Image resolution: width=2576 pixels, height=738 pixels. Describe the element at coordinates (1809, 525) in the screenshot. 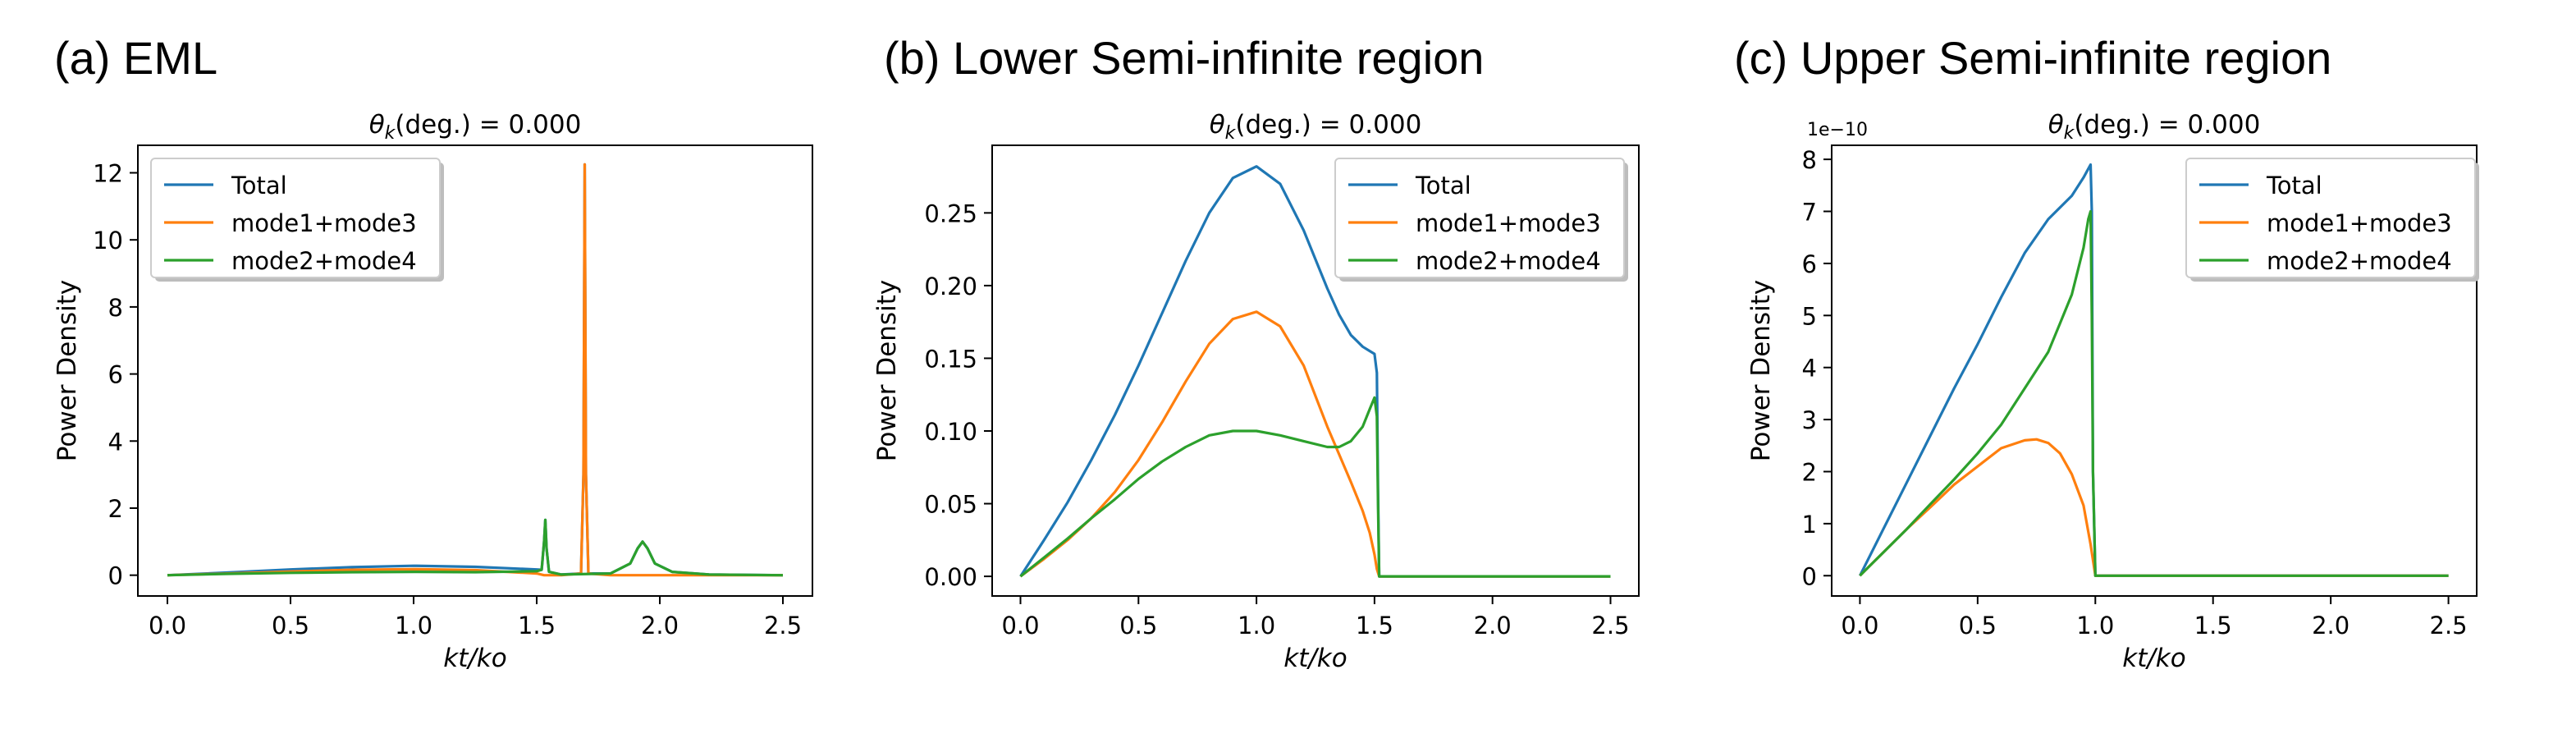

I see `y-tick-label: 1` at that location.